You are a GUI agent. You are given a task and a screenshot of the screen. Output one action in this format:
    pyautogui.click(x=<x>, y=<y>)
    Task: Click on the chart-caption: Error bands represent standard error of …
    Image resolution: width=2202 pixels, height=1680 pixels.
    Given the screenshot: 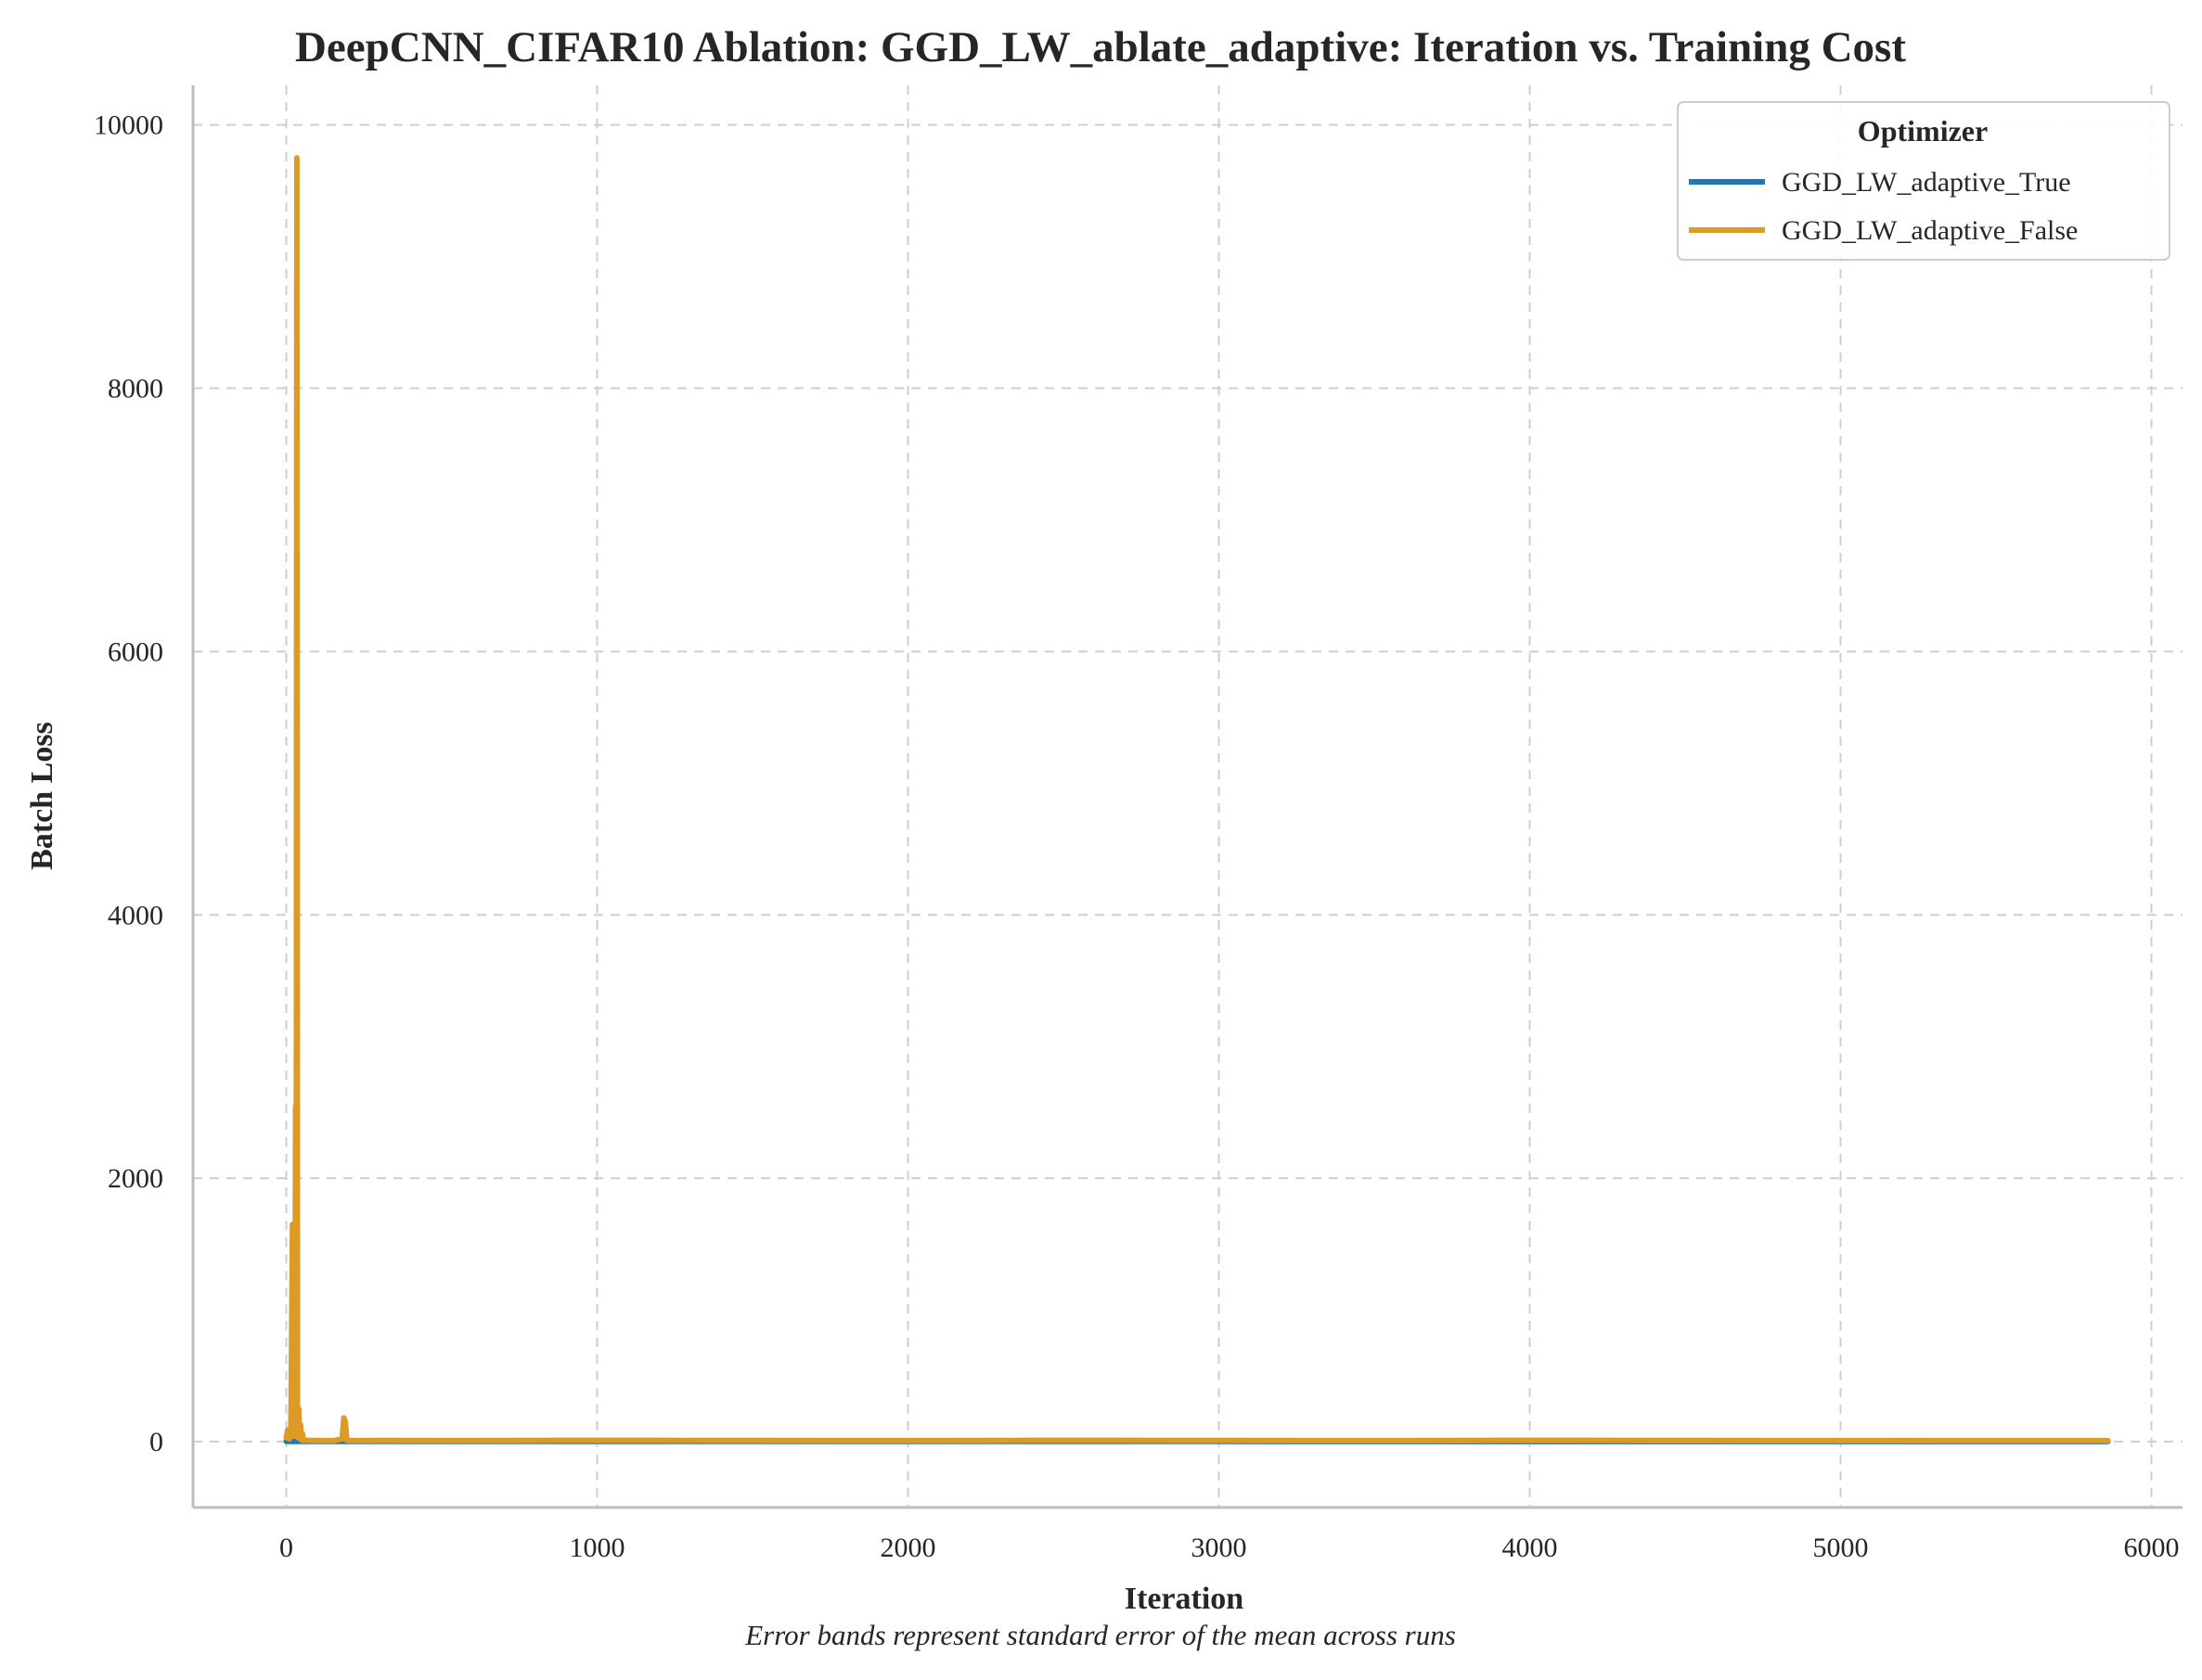 What is the action you would take?
    pyautogui.click(x=1100, y=1635)
    